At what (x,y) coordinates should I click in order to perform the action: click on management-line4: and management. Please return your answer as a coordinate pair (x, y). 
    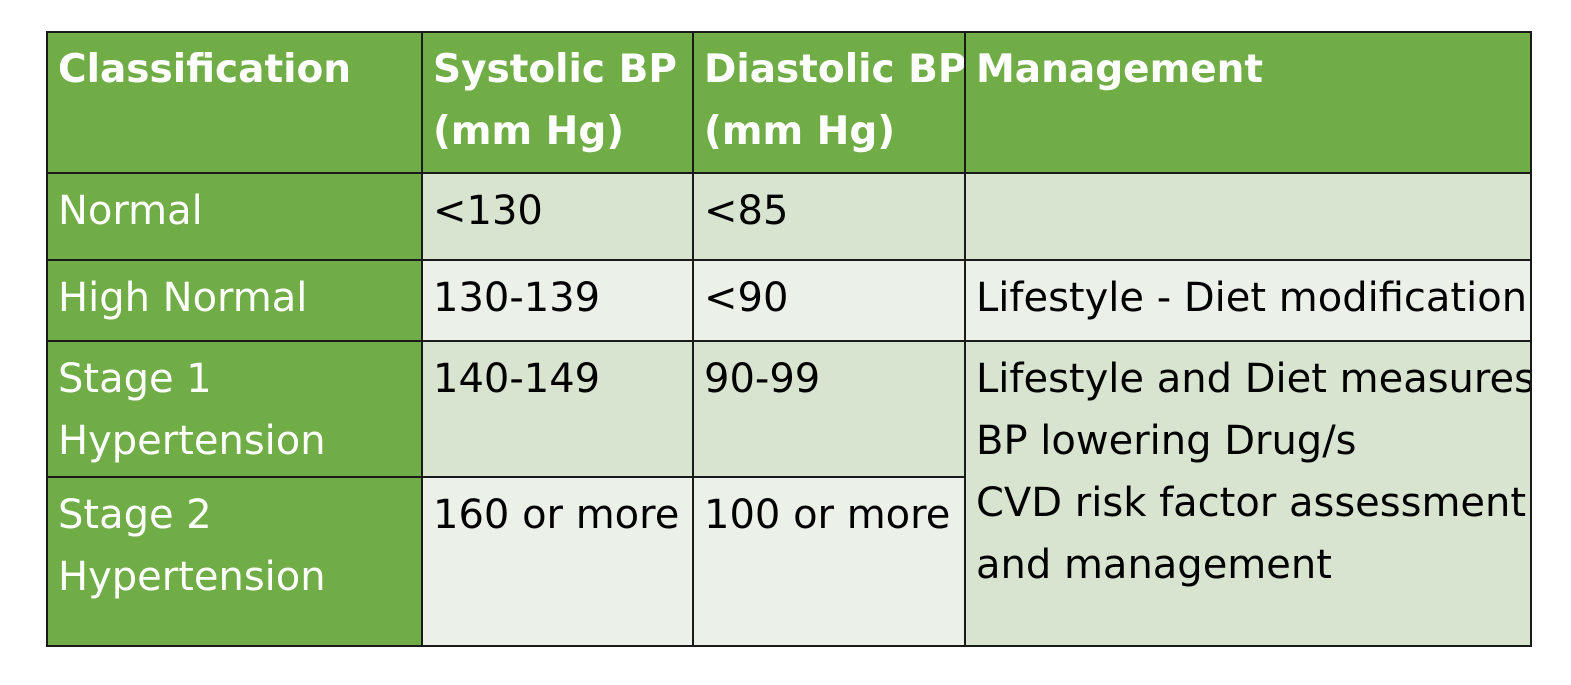
    Looking at the image, I should click on (1154, 565).